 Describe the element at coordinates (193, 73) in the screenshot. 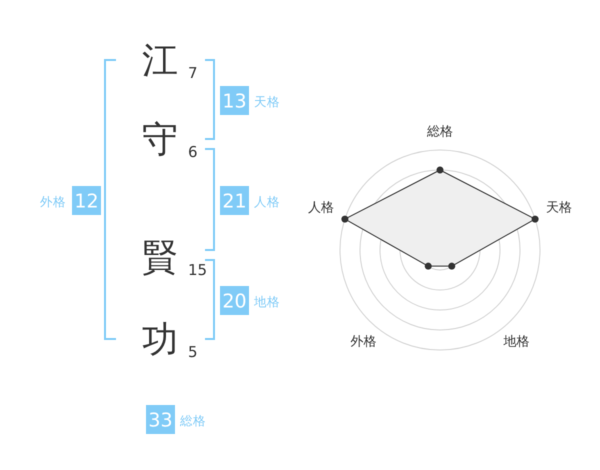

I see `value-label: 7` at that location.